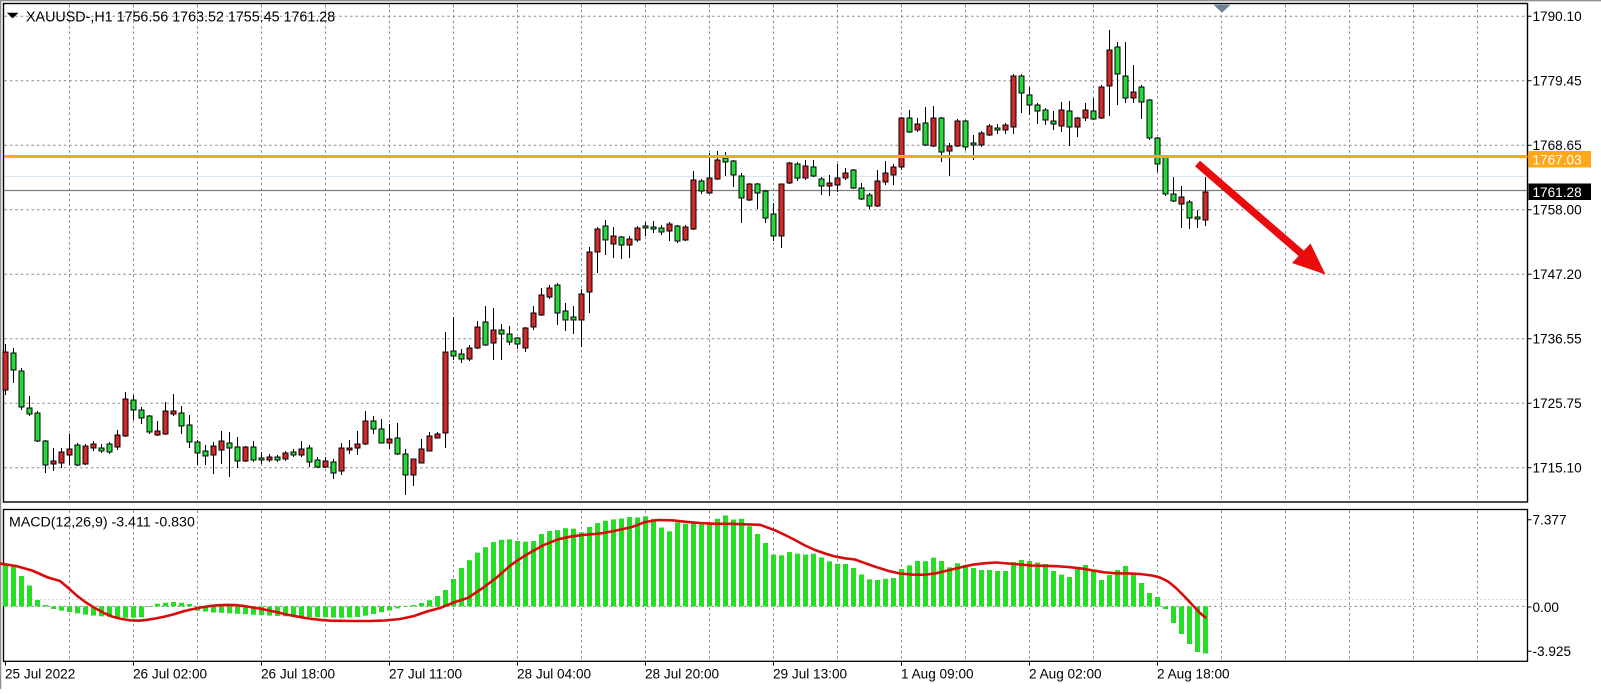 This screenshot has height=694, width=1601. What do you see at coordinates (1557, 160) in the screenshot?
I see `svg-text: 1767.03` at bounding box center [1557, 160].